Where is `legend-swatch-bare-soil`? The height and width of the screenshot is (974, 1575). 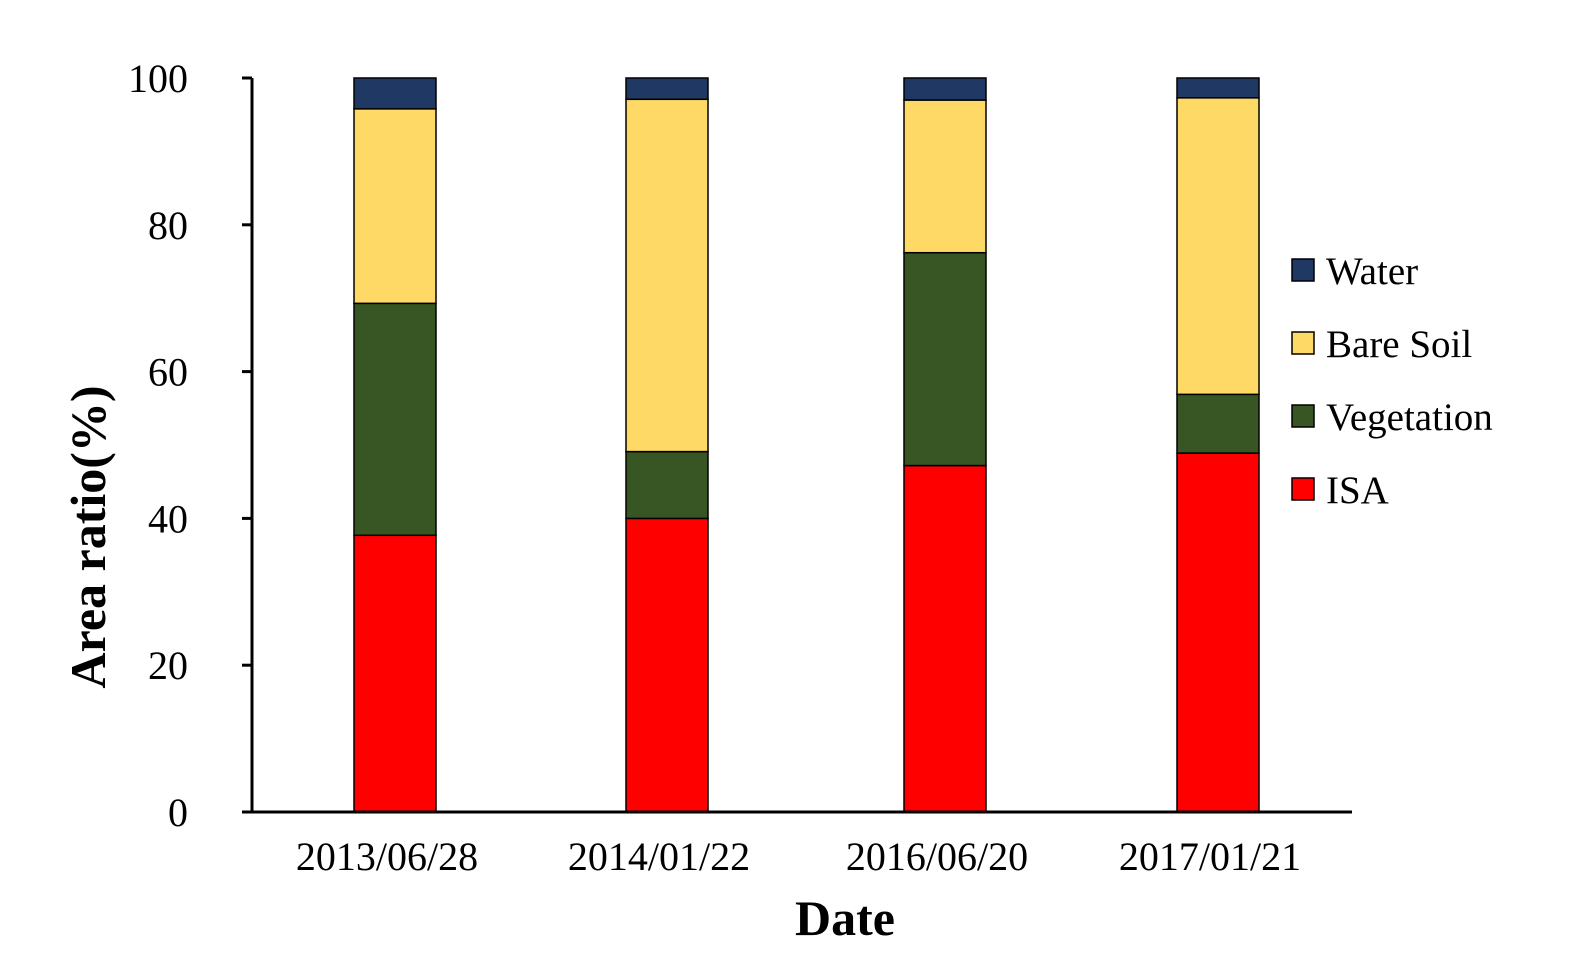 legend-swatch-bare-soil is located at coordinates (1303, 343).